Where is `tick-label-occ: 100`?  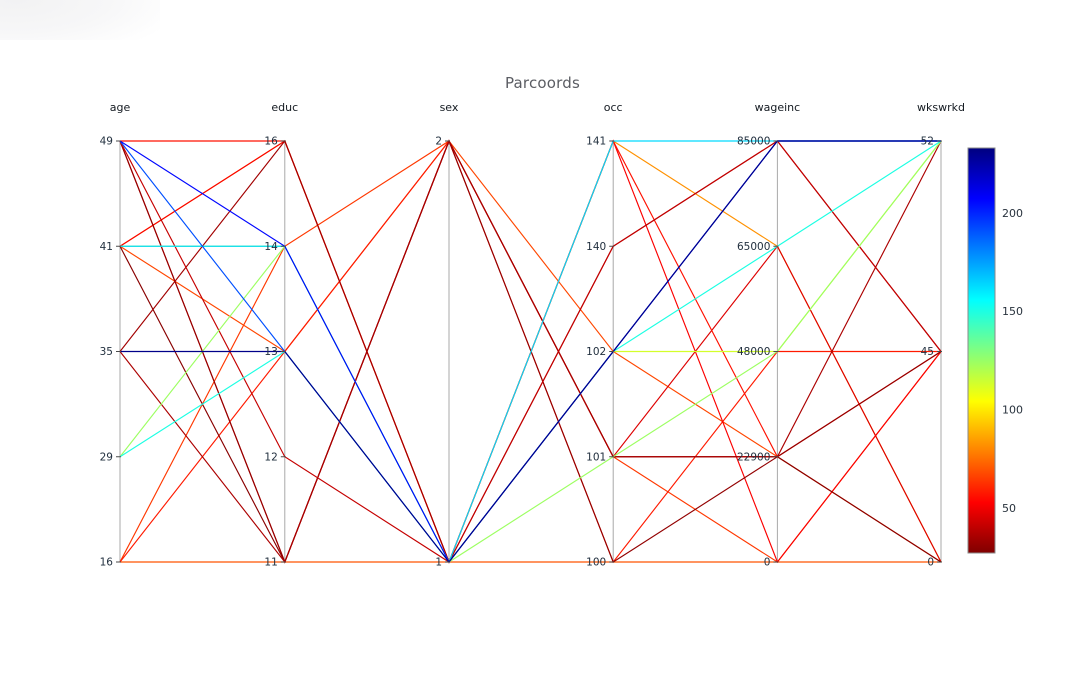 tick-label-occ: 100 is located at coordinates (596, 563).